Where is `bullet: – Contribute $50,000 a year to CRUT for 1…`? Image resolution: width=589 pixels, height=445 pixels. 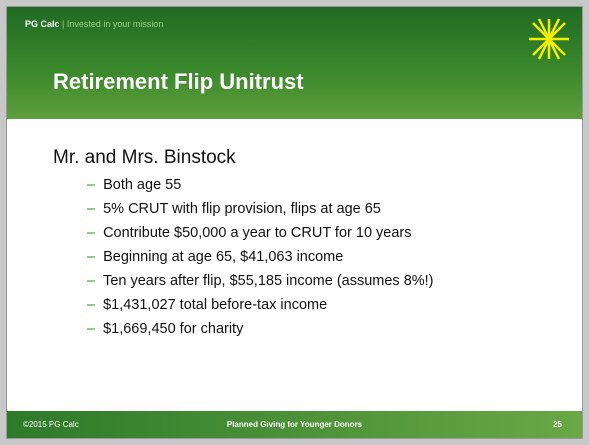 bullet: – Contribute $50,000 a year to CRUT for 1… is located at coordinates (260, 233).